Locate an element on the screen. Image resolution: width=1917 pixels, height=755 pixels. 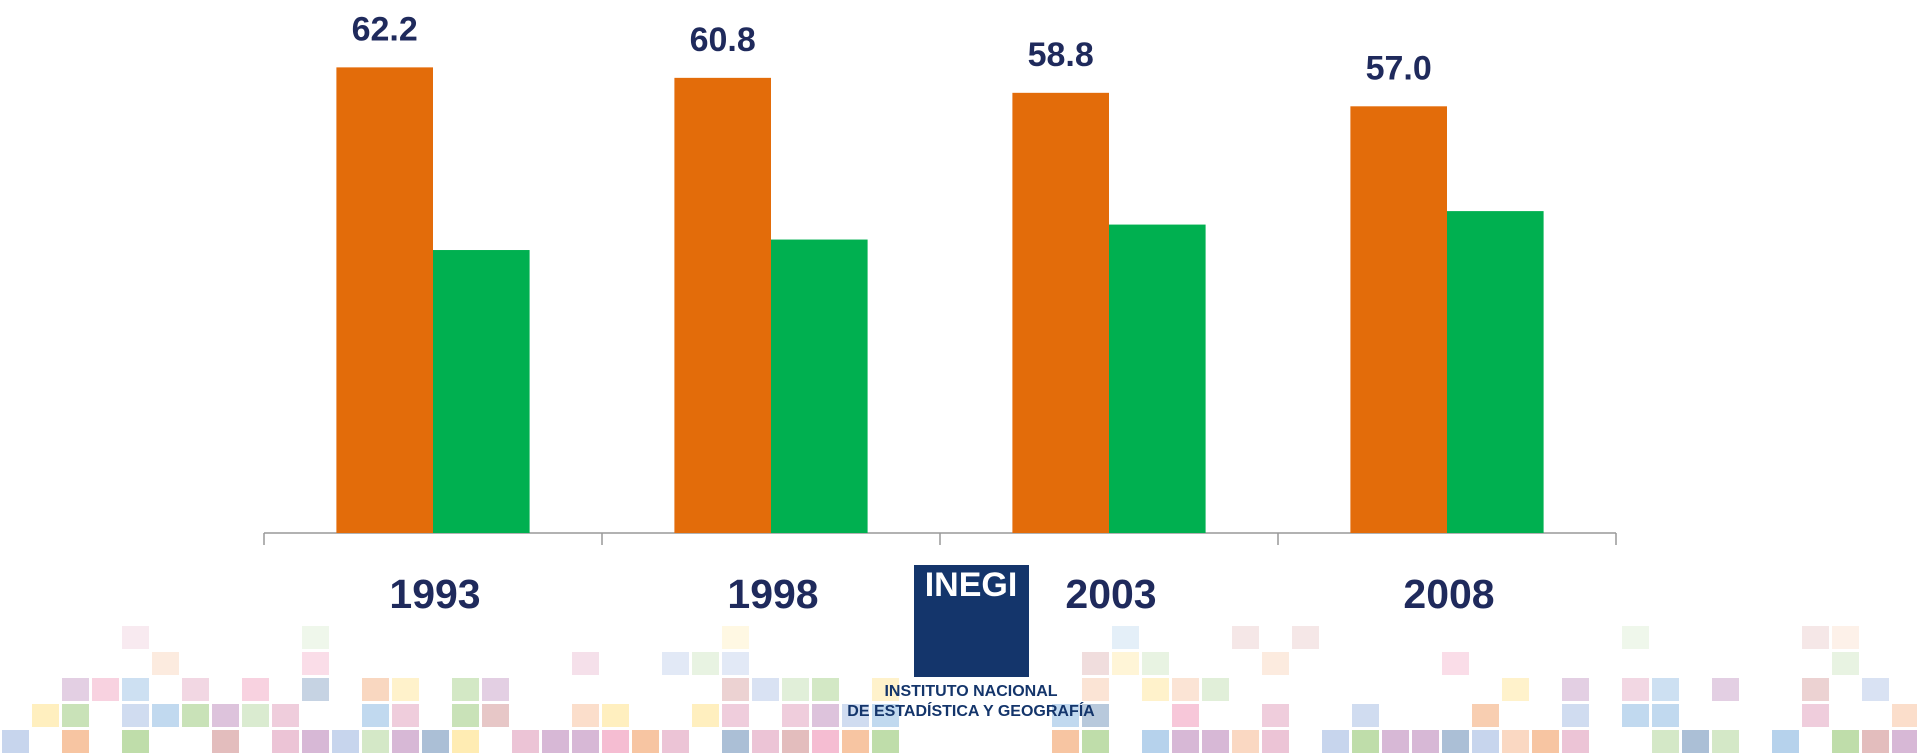
logo-mark: INEGI is located at coordinates (971, 585).